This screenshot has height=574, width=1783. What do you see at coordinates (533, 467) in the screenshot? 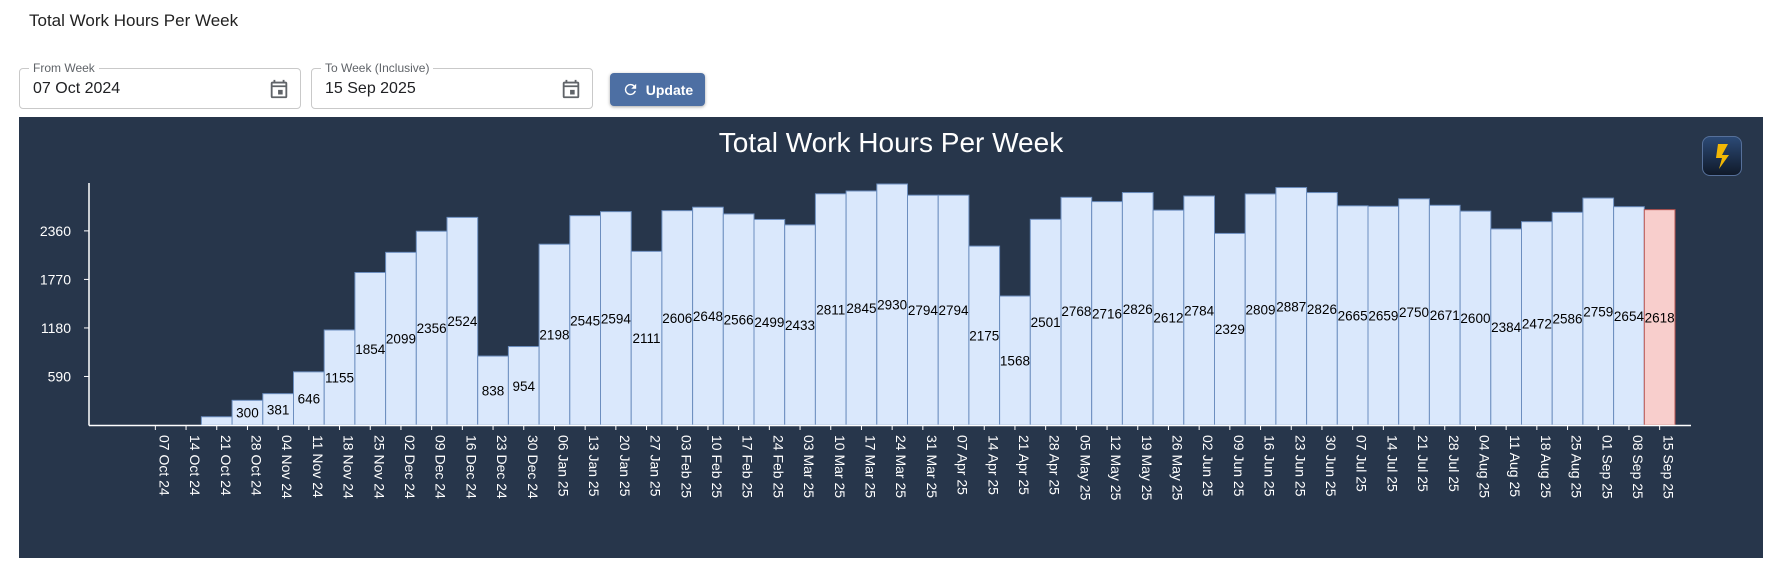
I see `x-tick-label: 30 Dec 24` at bounding box center [533, 467].